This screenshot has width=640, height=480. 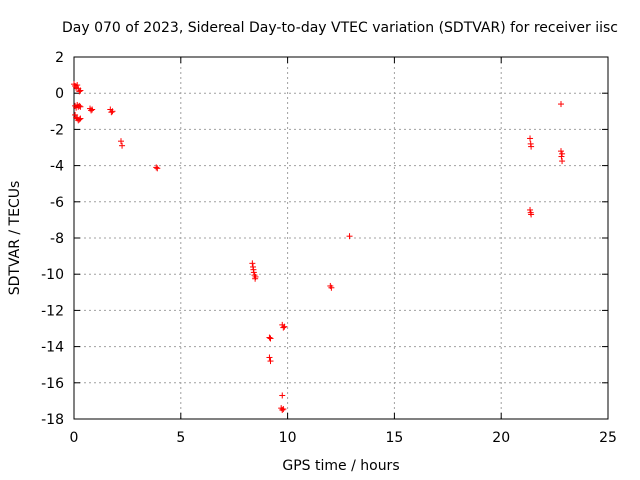 What do you see at coordinates (15, 238) in the screenshot?
I see `y-axis-label: SDTVAR / TECUs` at bounding box center [15, 238].